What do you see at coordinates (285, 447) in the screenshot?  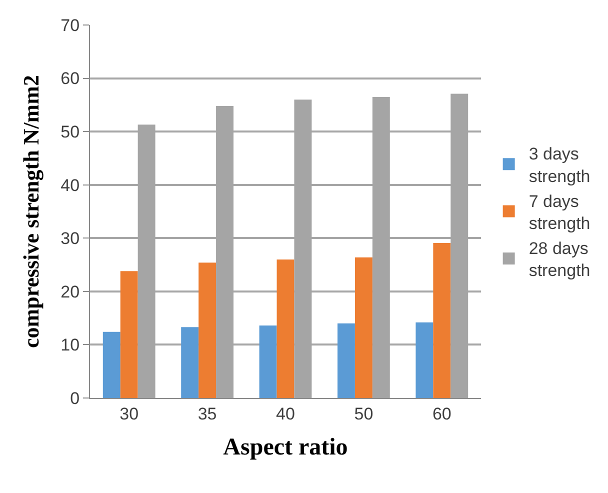 I see `x-axis-title: Aspect ratio` at bounding box center [285, 447].